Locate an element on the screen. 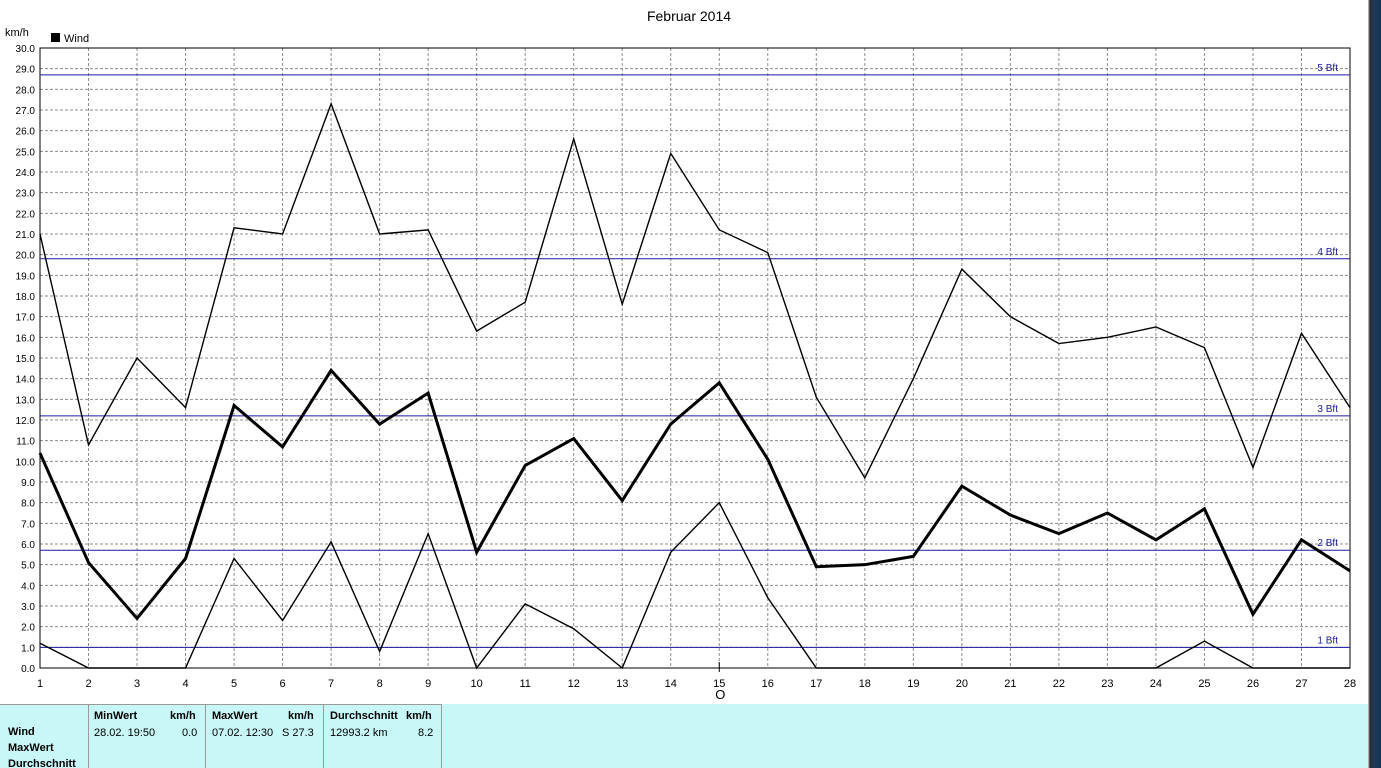  x-tick-label: 16 is located at coordinates (768, 684).